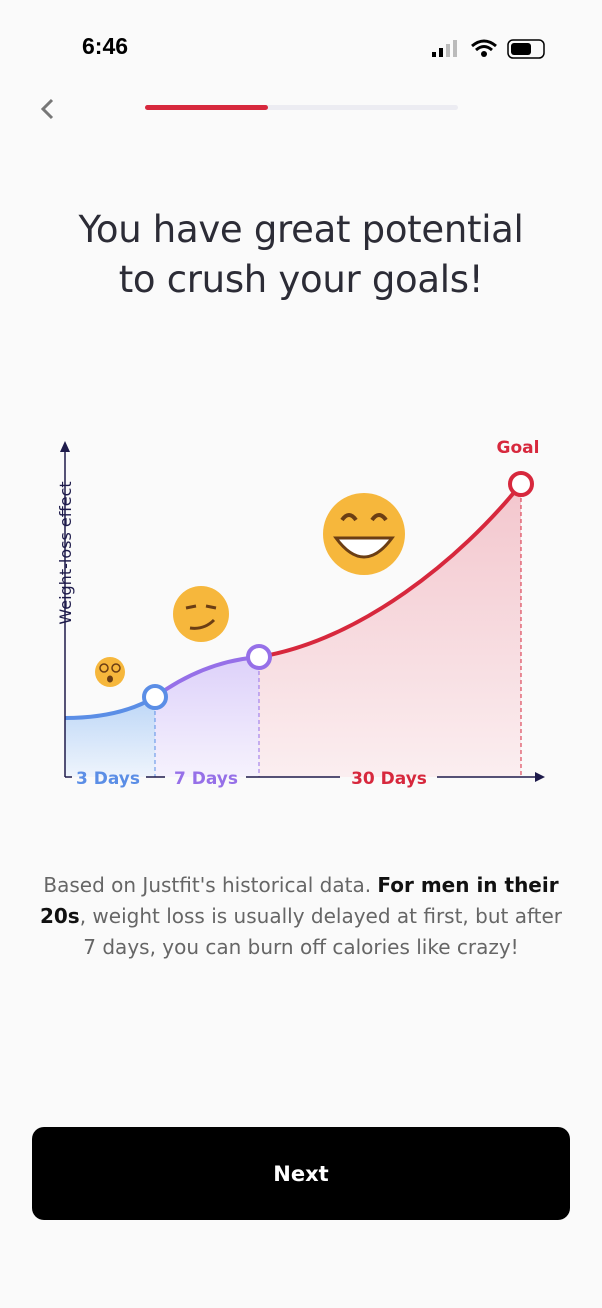 Image resolution: width=602 pixels, height=1308 pixels. I want to click on y-axis-label: Weight-loss effect, so click(65, 552).